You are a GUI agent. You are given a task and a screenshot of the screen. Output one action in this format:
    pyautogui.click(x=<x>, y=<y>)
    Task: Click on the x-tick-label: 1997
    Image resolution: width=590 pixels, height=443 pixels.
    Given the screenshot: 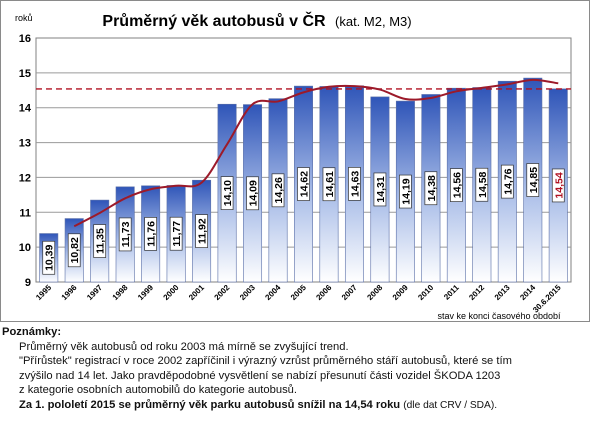 What is the action you would take?
    pyautogui.click(x=94, y=292)
    